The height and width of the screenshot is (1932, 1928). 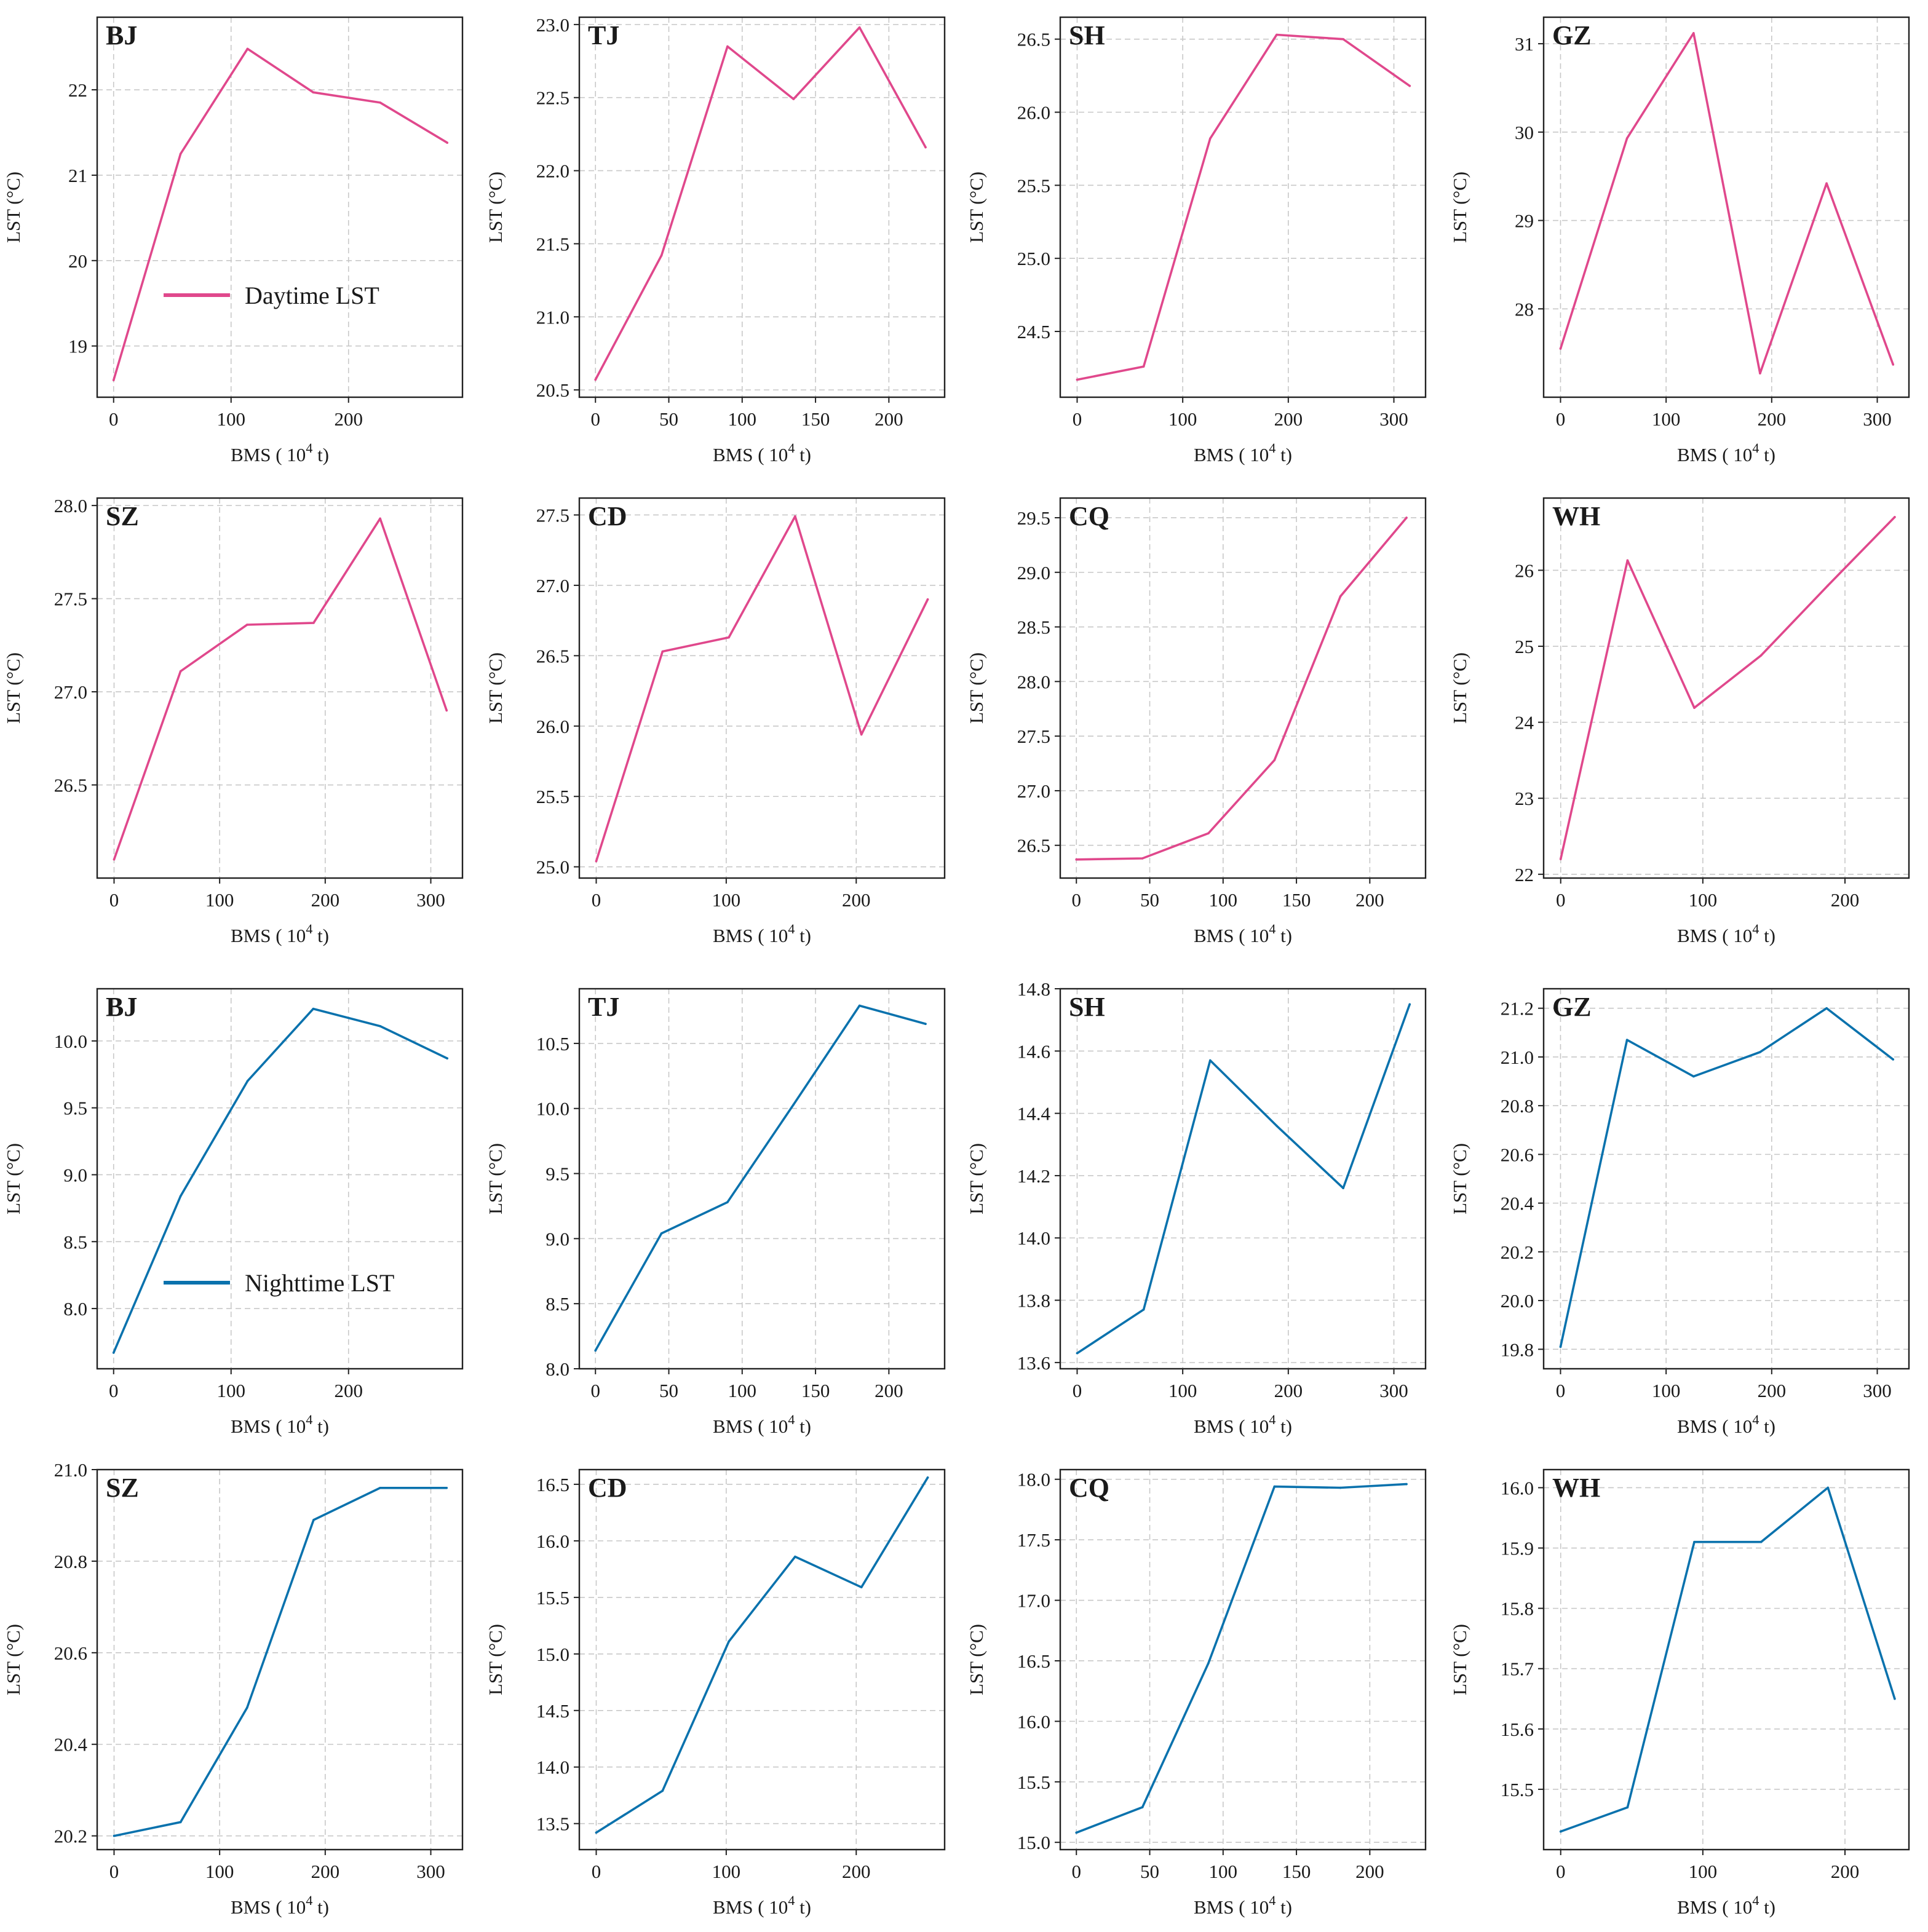 I want to click on series-line-day, so click(x=1726, y=203).